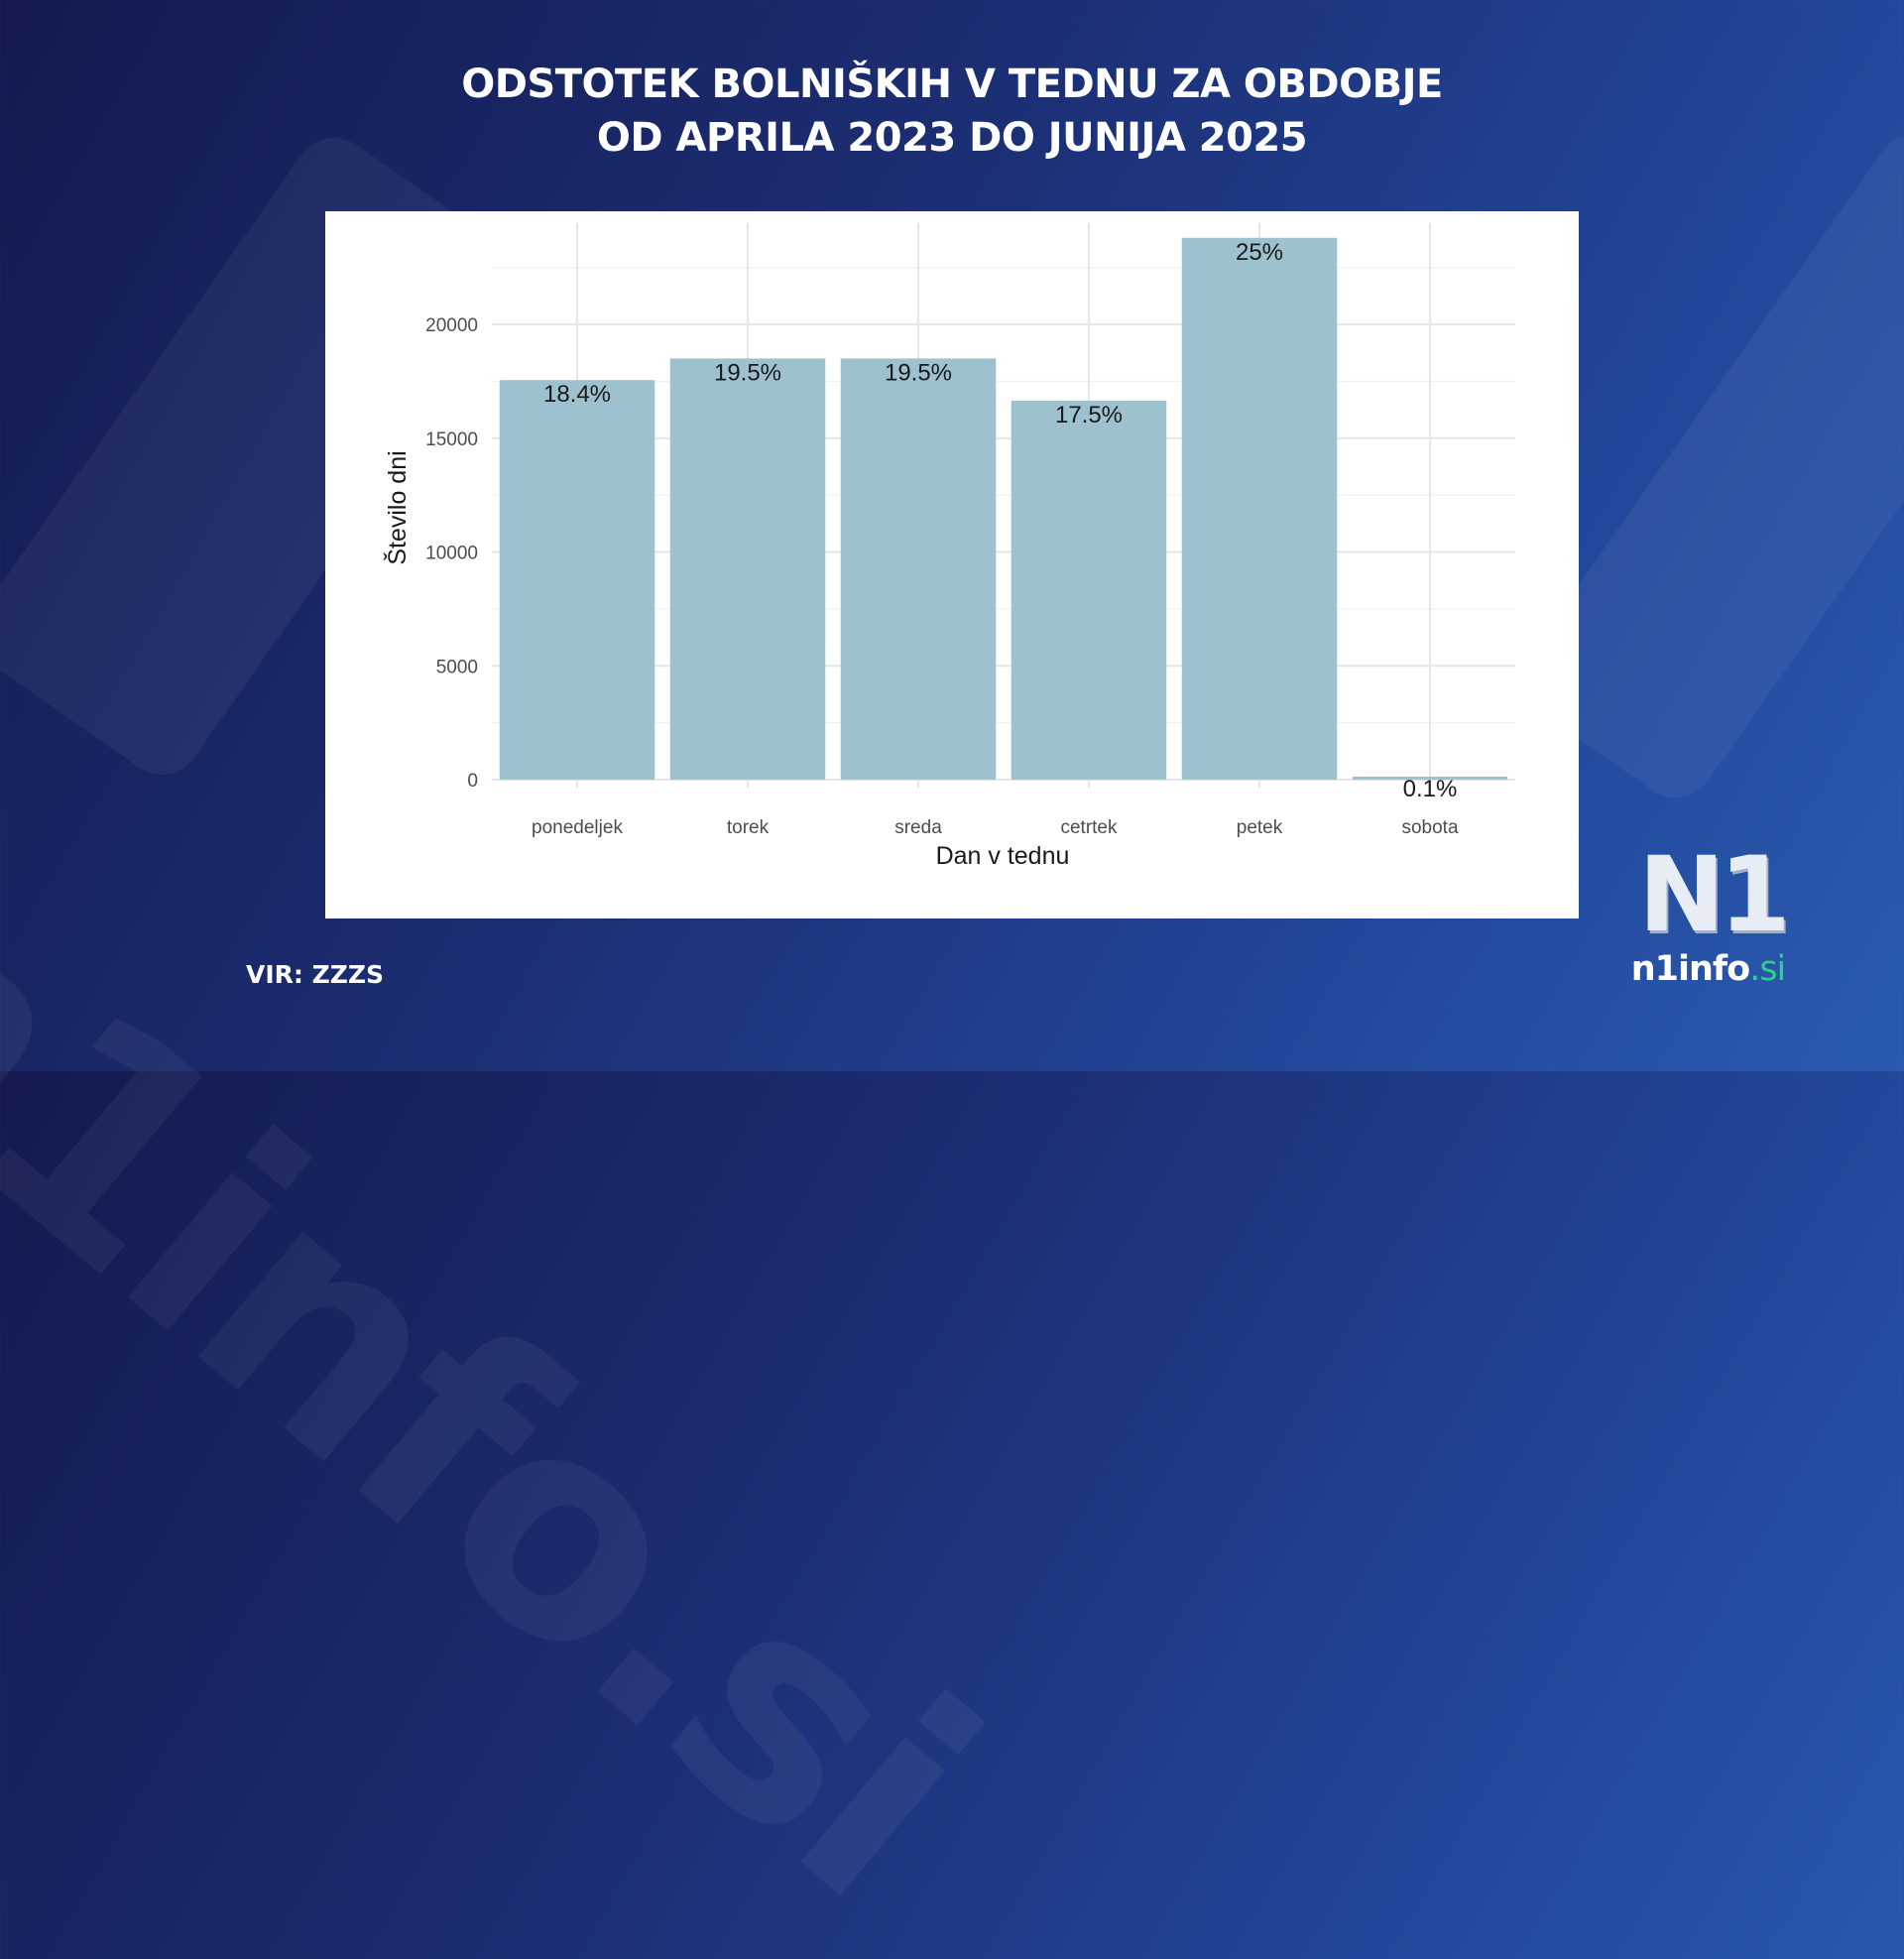  Describe the element at coordinates (457, 667) in the screenshot. I see `y-tick-label: 5000` at that location.